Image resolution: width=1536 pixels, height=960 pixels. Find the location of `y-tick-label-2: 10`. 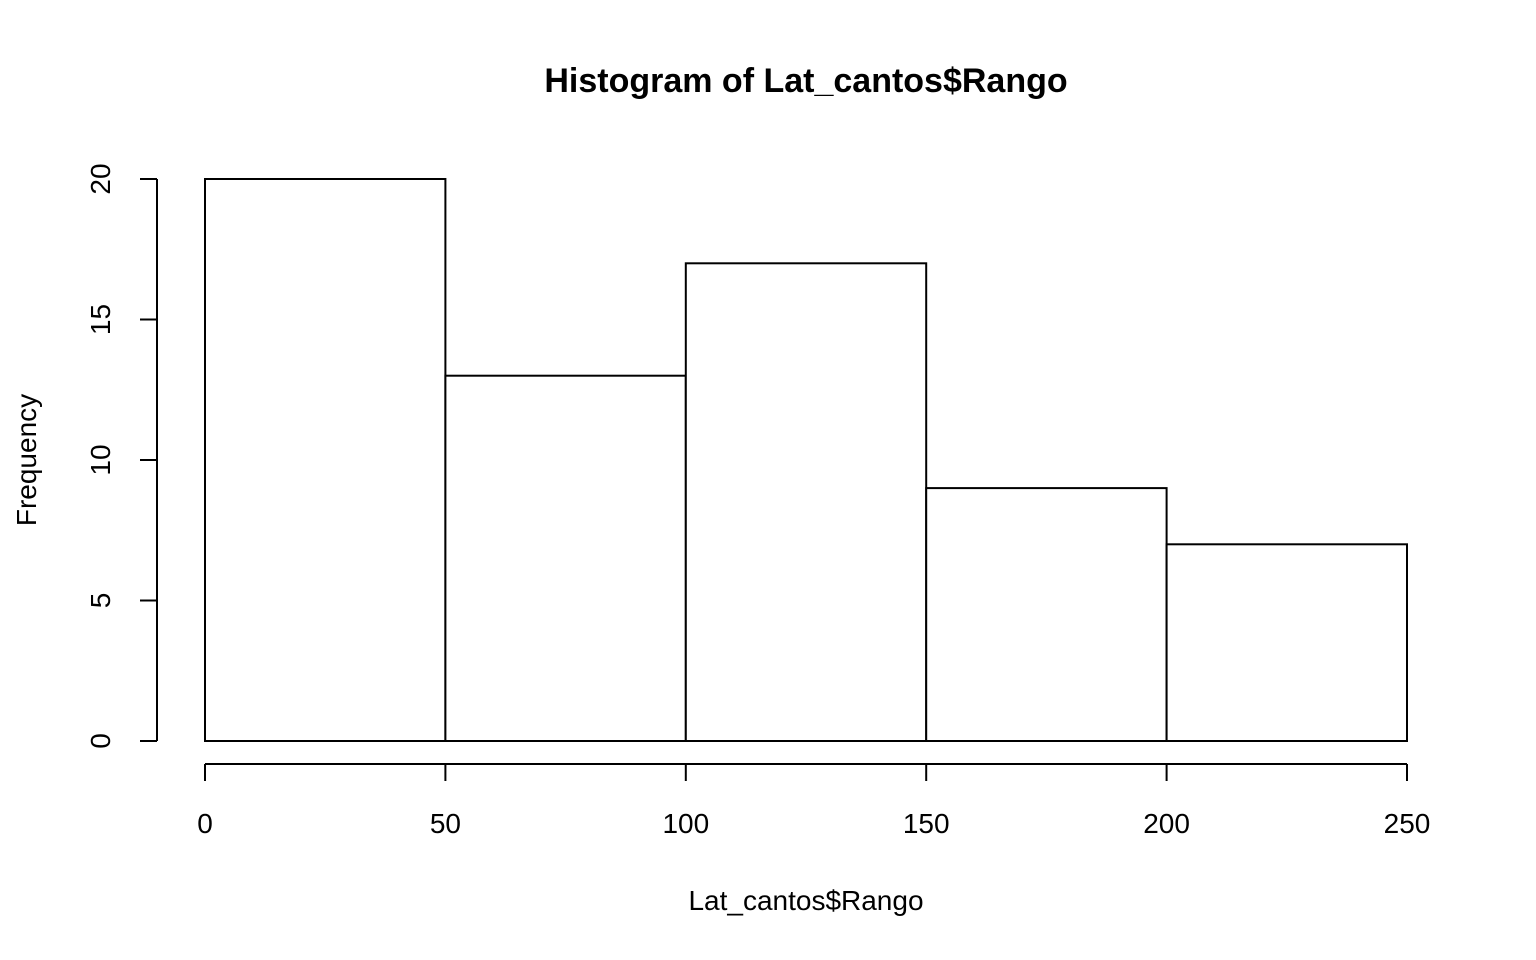

y-tick-label-2: 10 is located at coordinates (100, 459).